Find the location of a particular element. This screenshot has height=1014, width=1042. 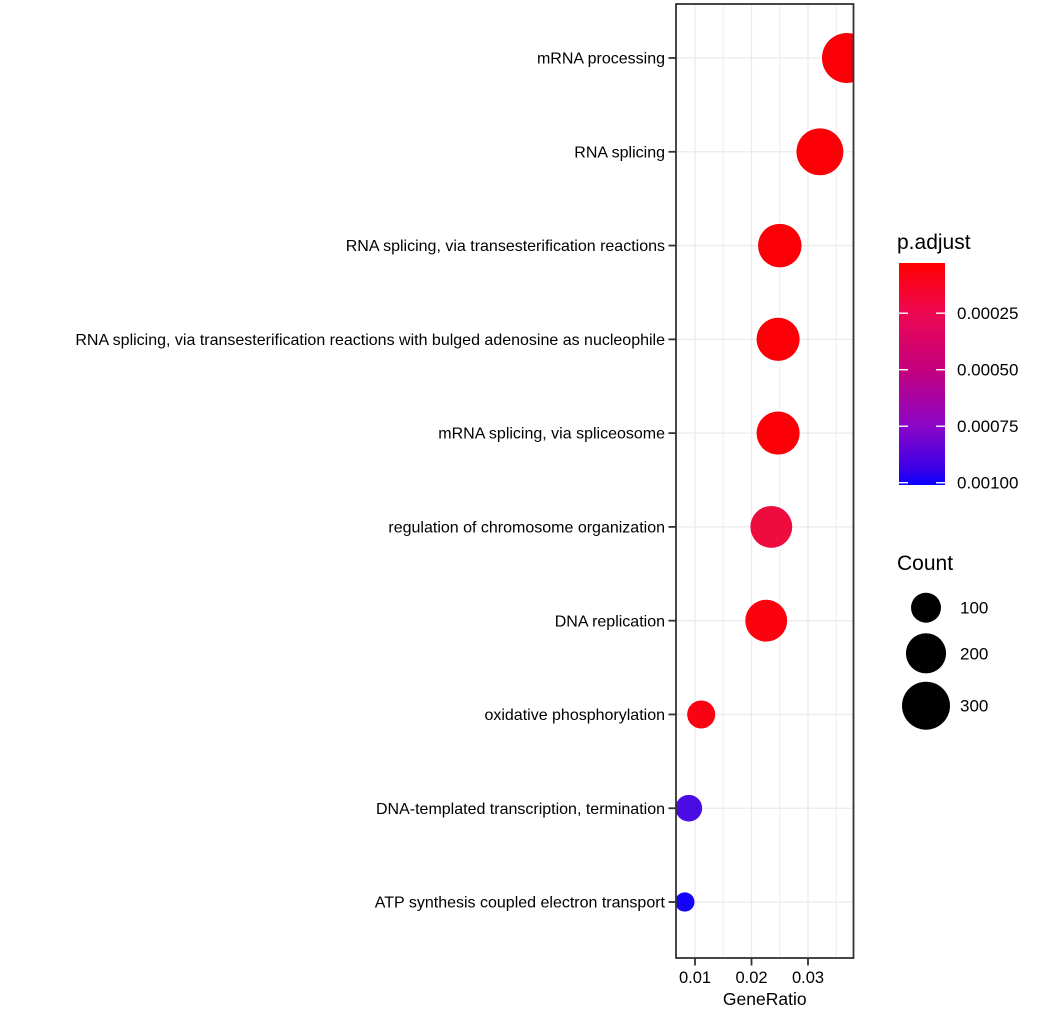

padjust-legend-ticks: 0.00025 0.00050 0.00075 0.00100 is located at coordinates (958, 398).